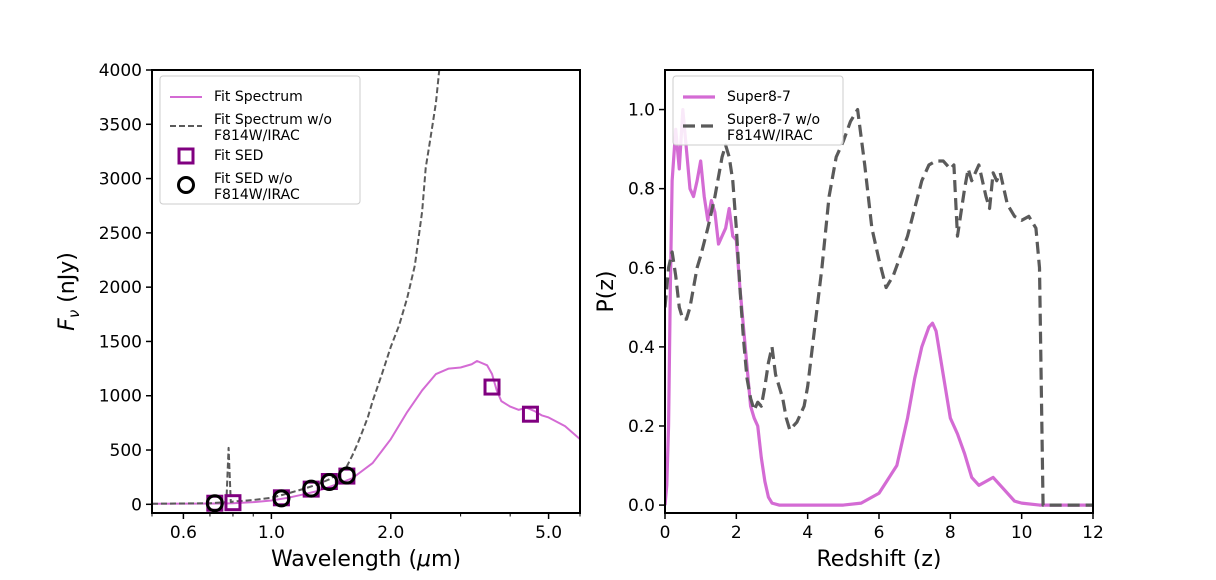  Describe the element at coordinates (879, 533) in the screenshot. I see `x-tick-label: 6` at that location.